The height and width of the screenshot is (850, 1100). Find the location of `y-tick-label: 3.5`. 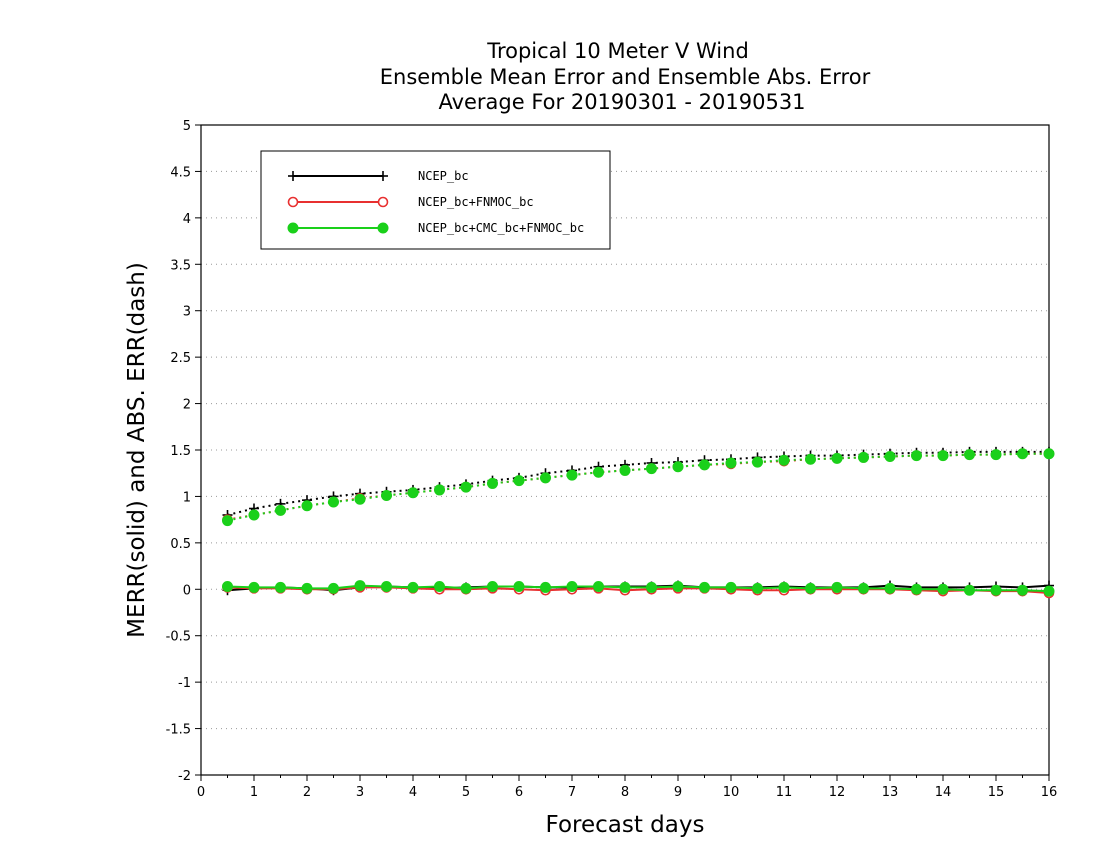

y-tick-label: 3.5 is located at coordinates (180, 265).